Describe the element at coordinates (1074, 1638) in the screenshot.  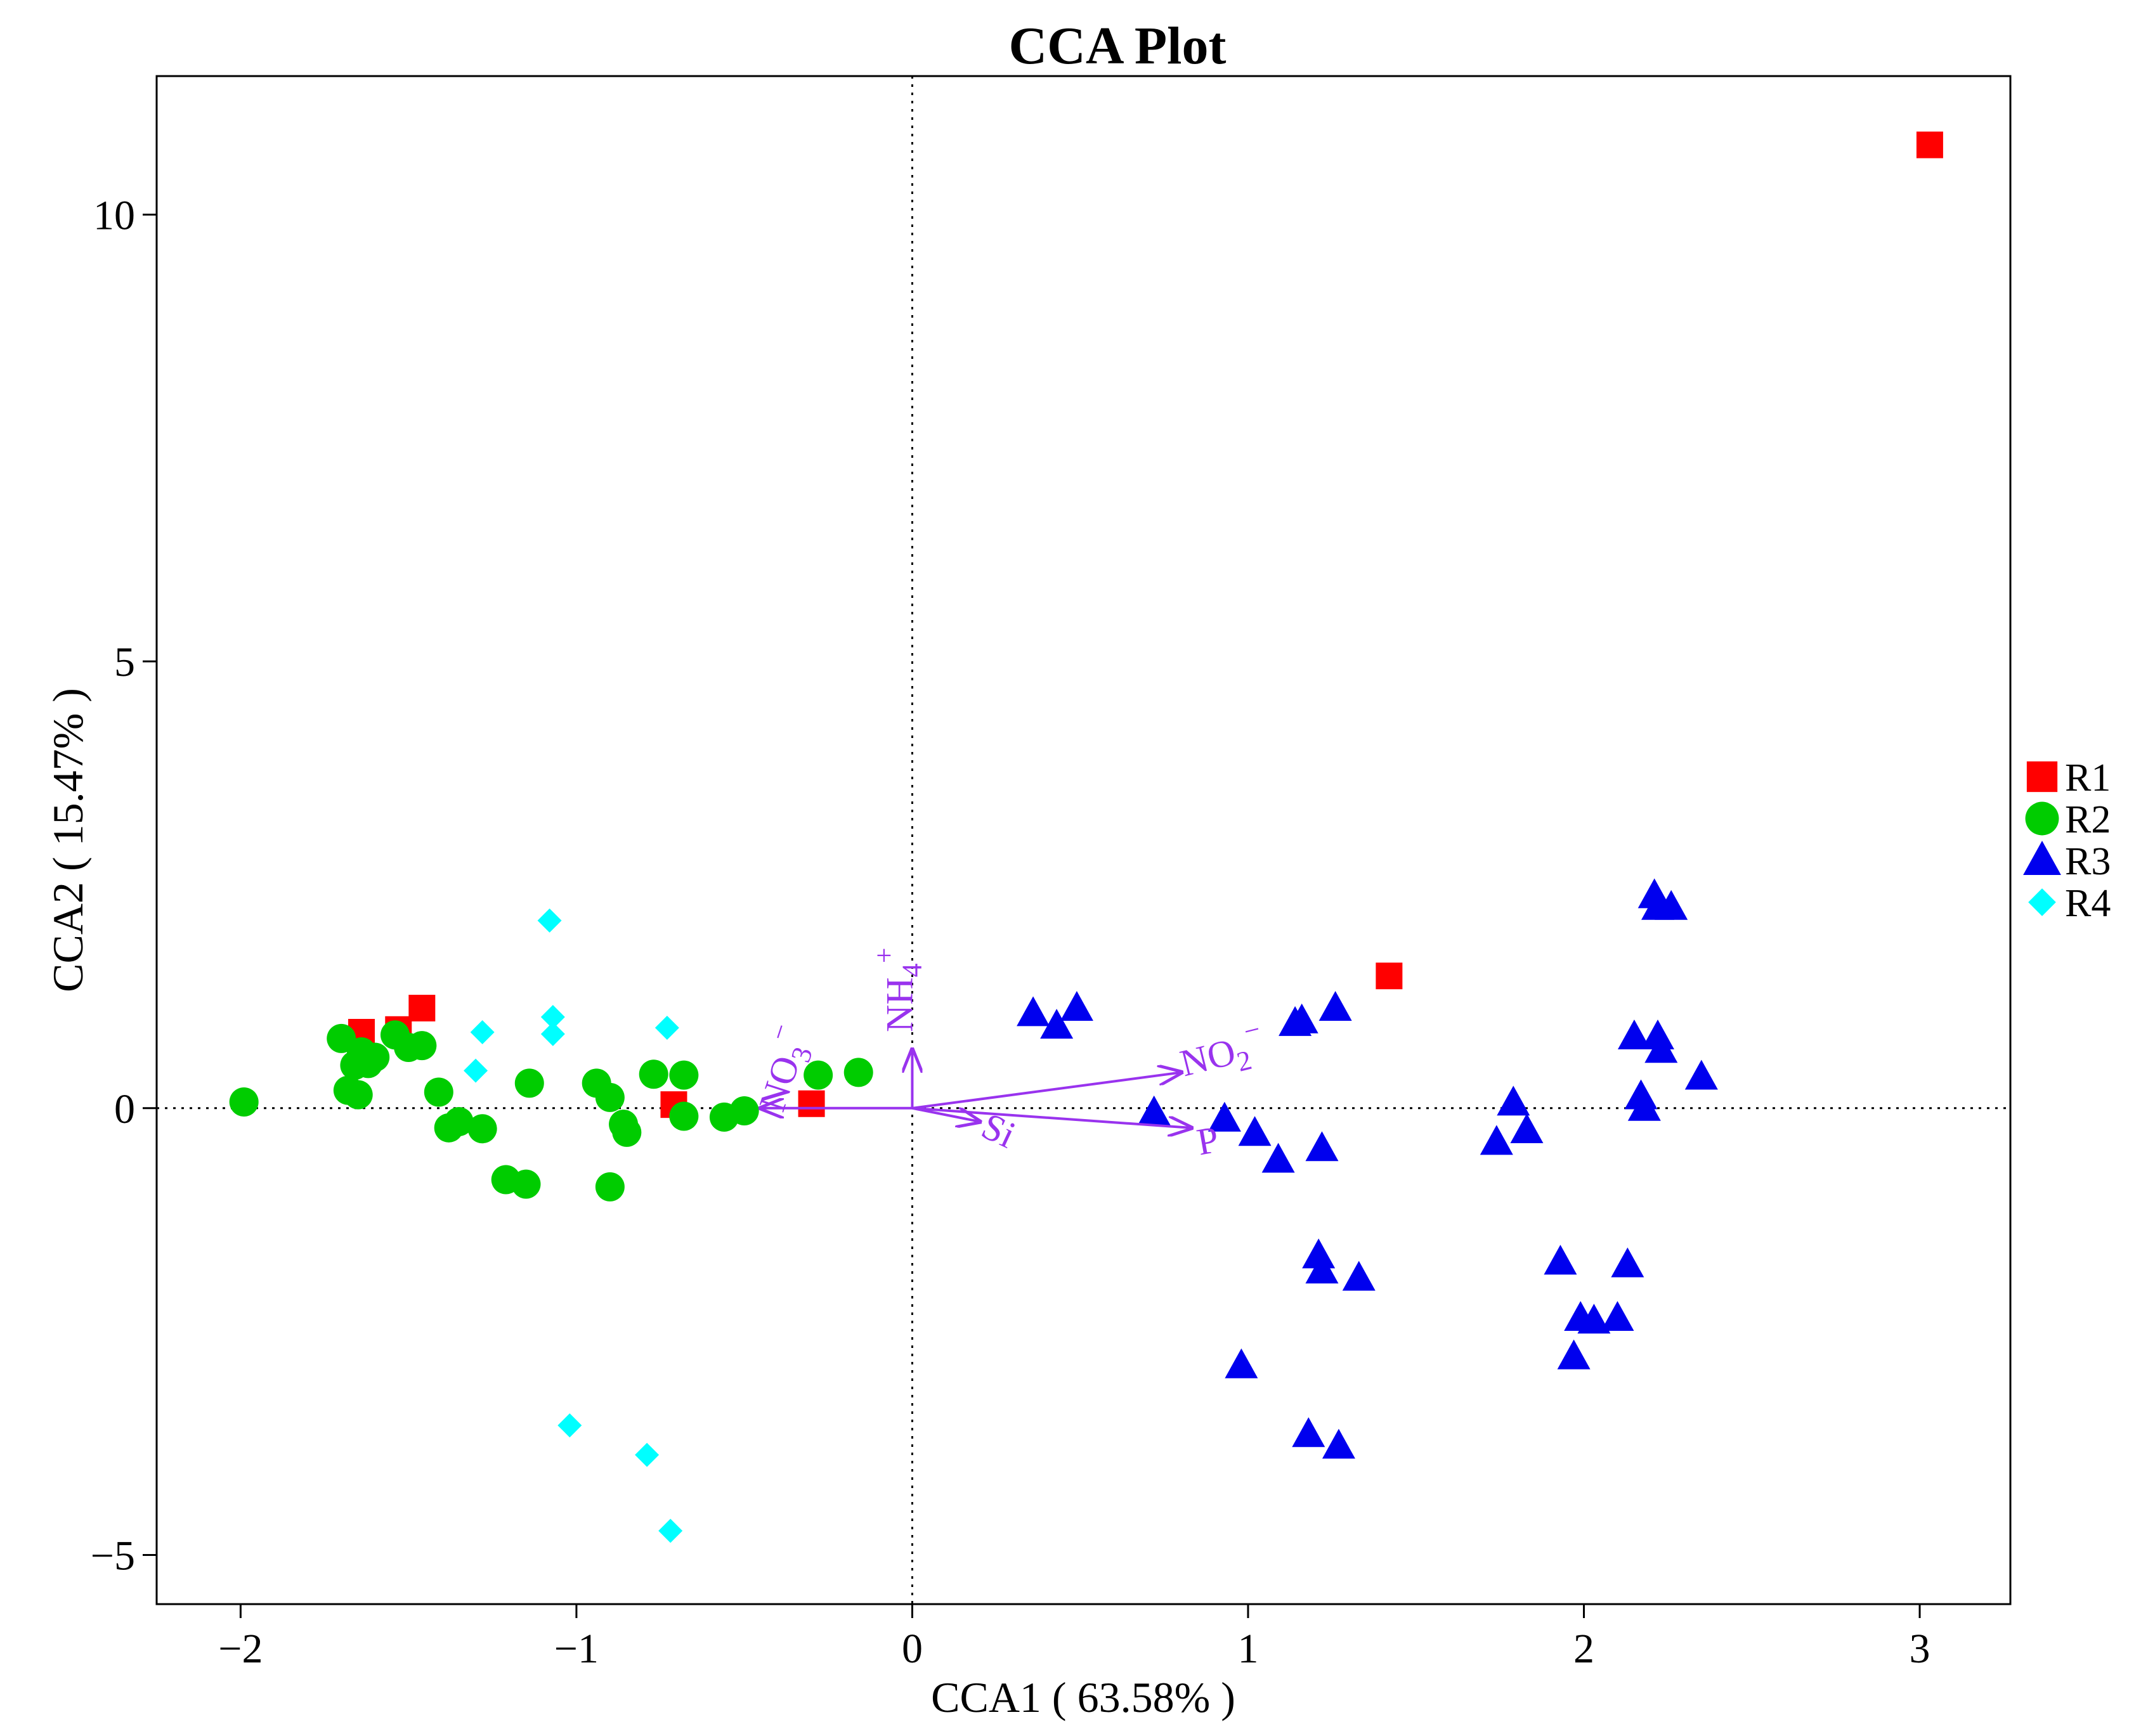
I see `x-axis: −2 −1 0 1 2 3` at that location.